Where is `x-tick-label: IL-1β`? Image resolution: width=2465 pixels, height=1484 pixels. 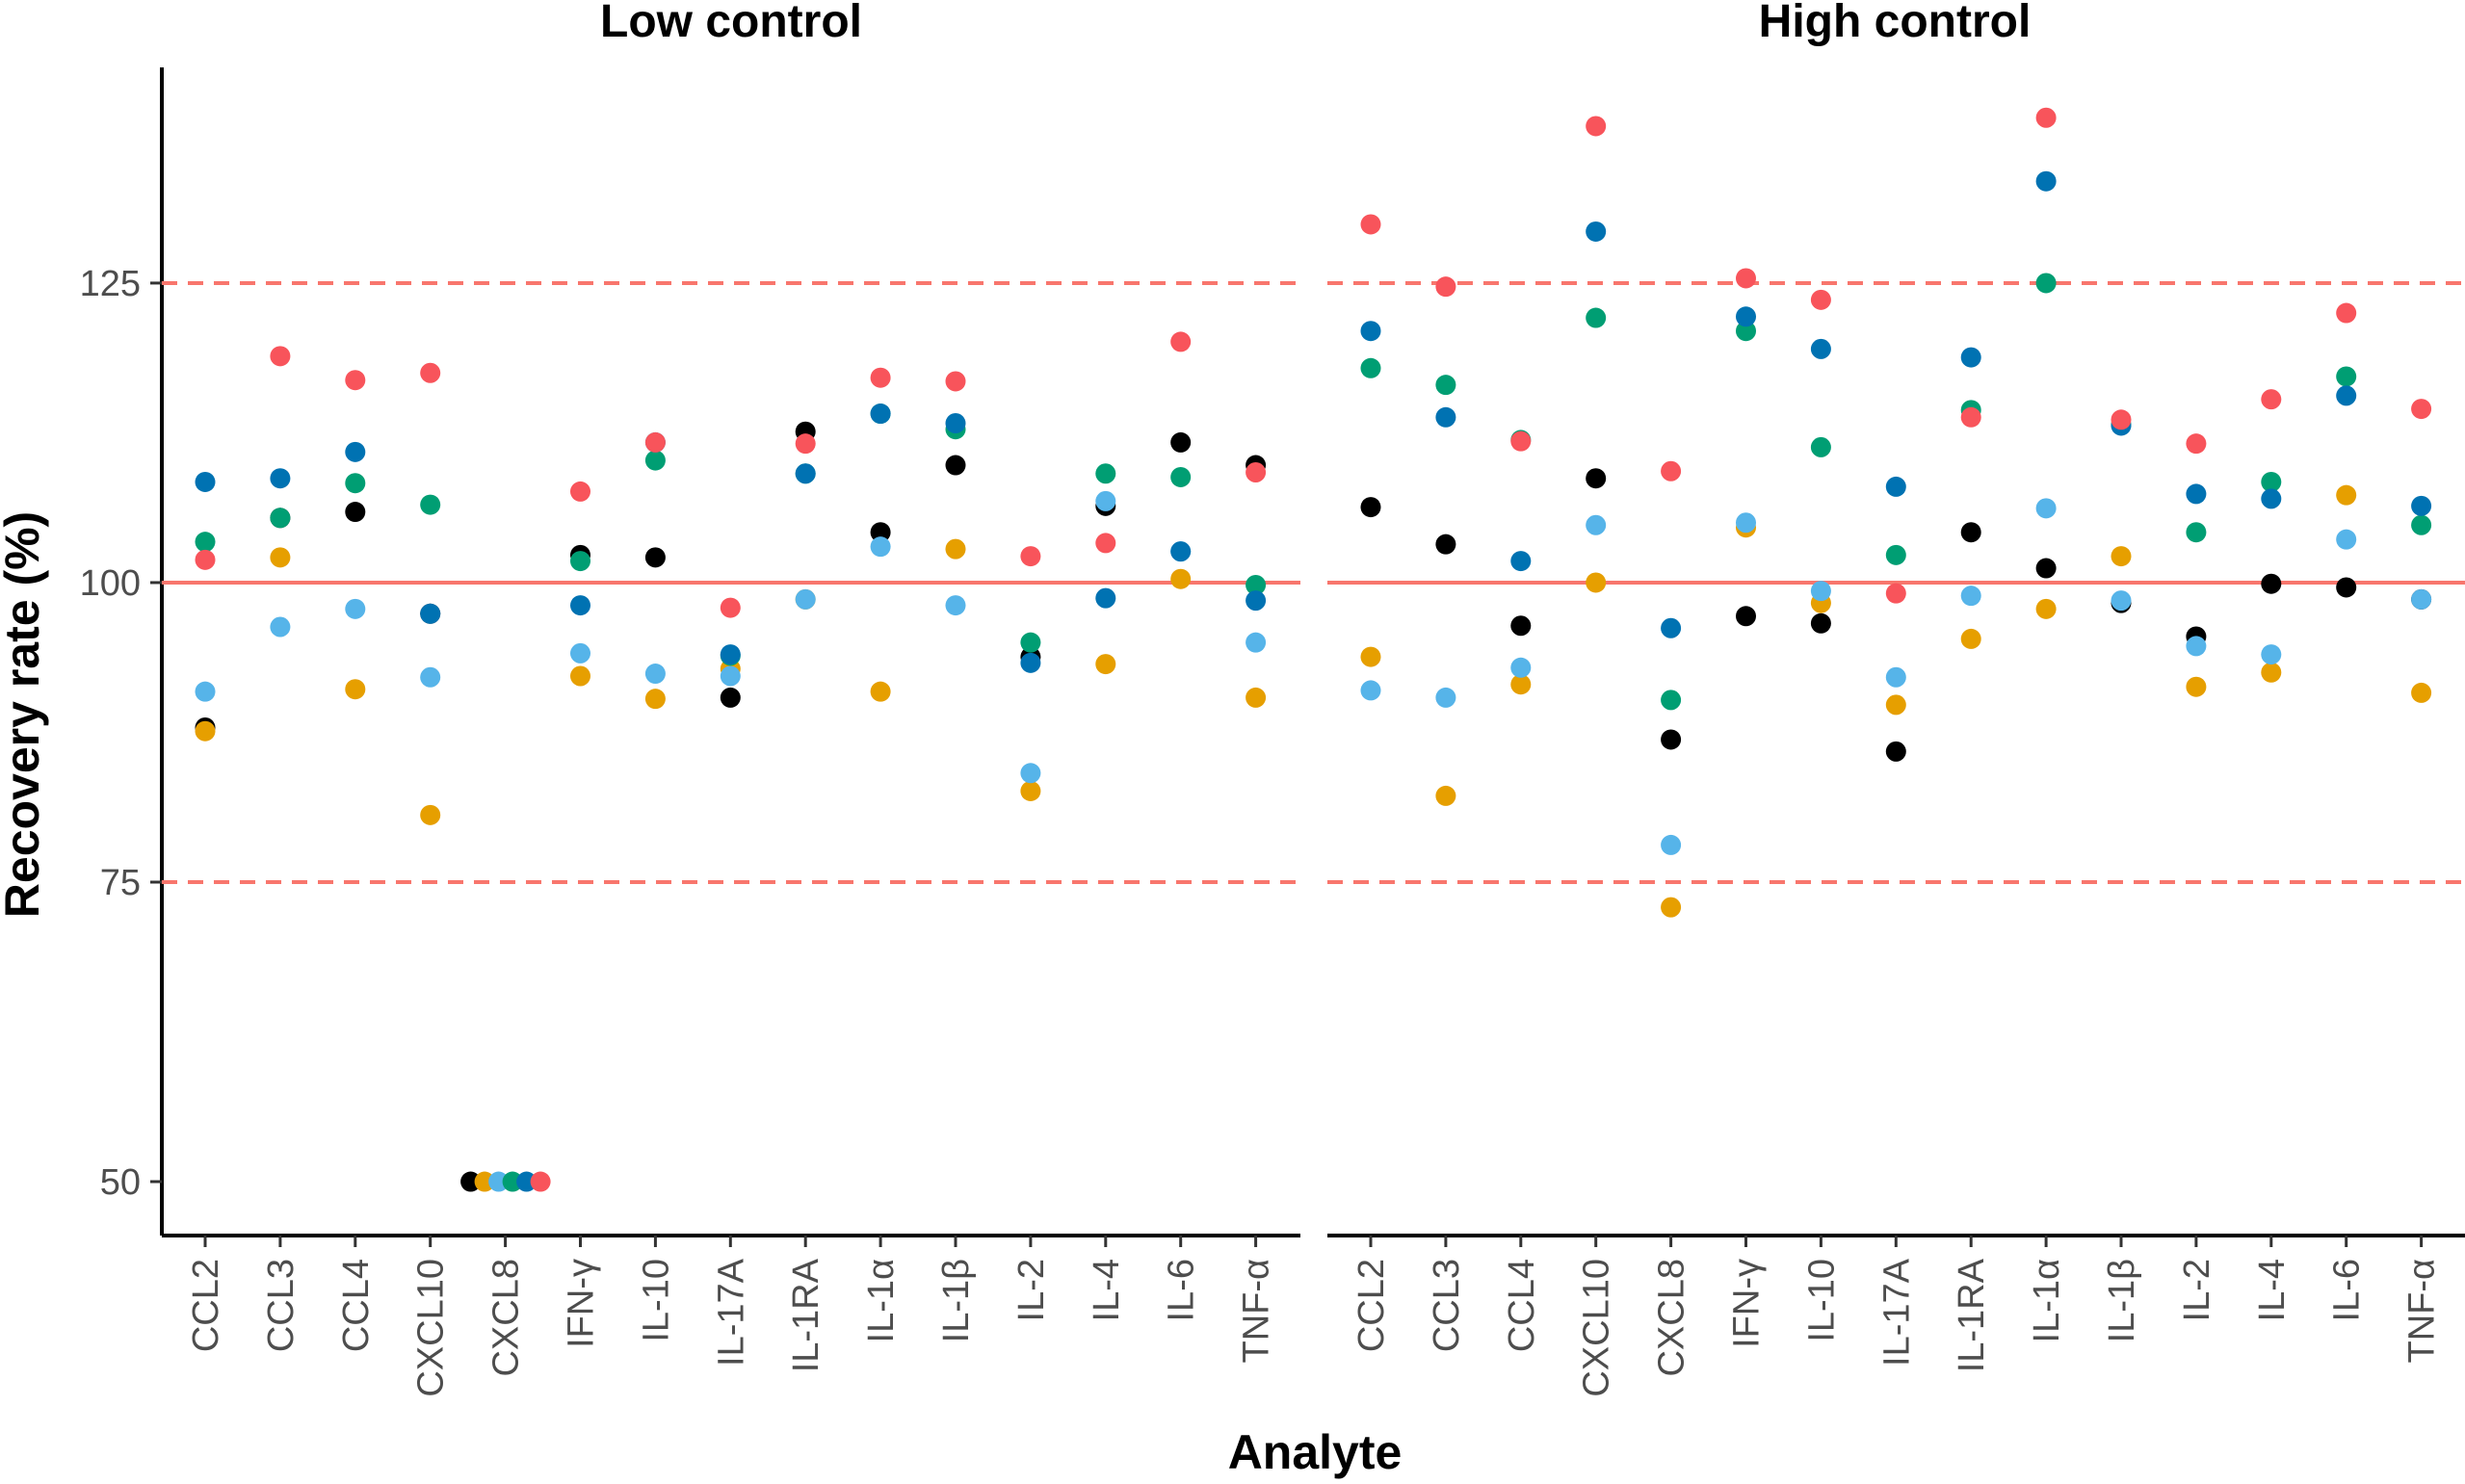
x-tick-label: IL-1β is located at coordinates (956, 1300).